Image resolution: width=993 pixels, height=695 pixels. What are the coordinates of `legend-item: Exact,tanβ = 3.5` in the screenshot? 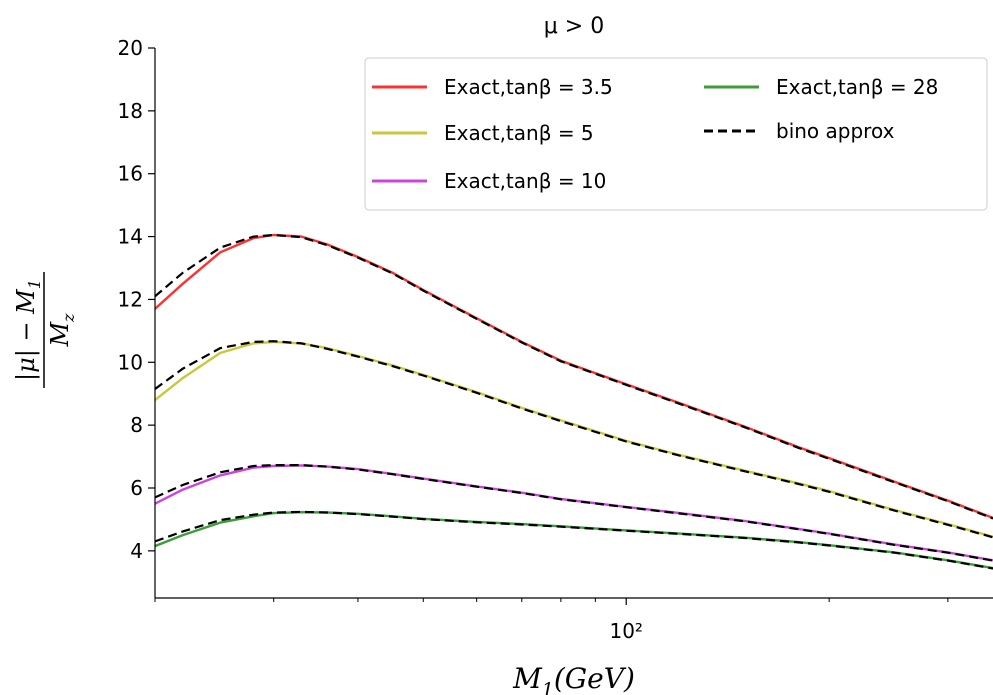 It's located at (492, 87).